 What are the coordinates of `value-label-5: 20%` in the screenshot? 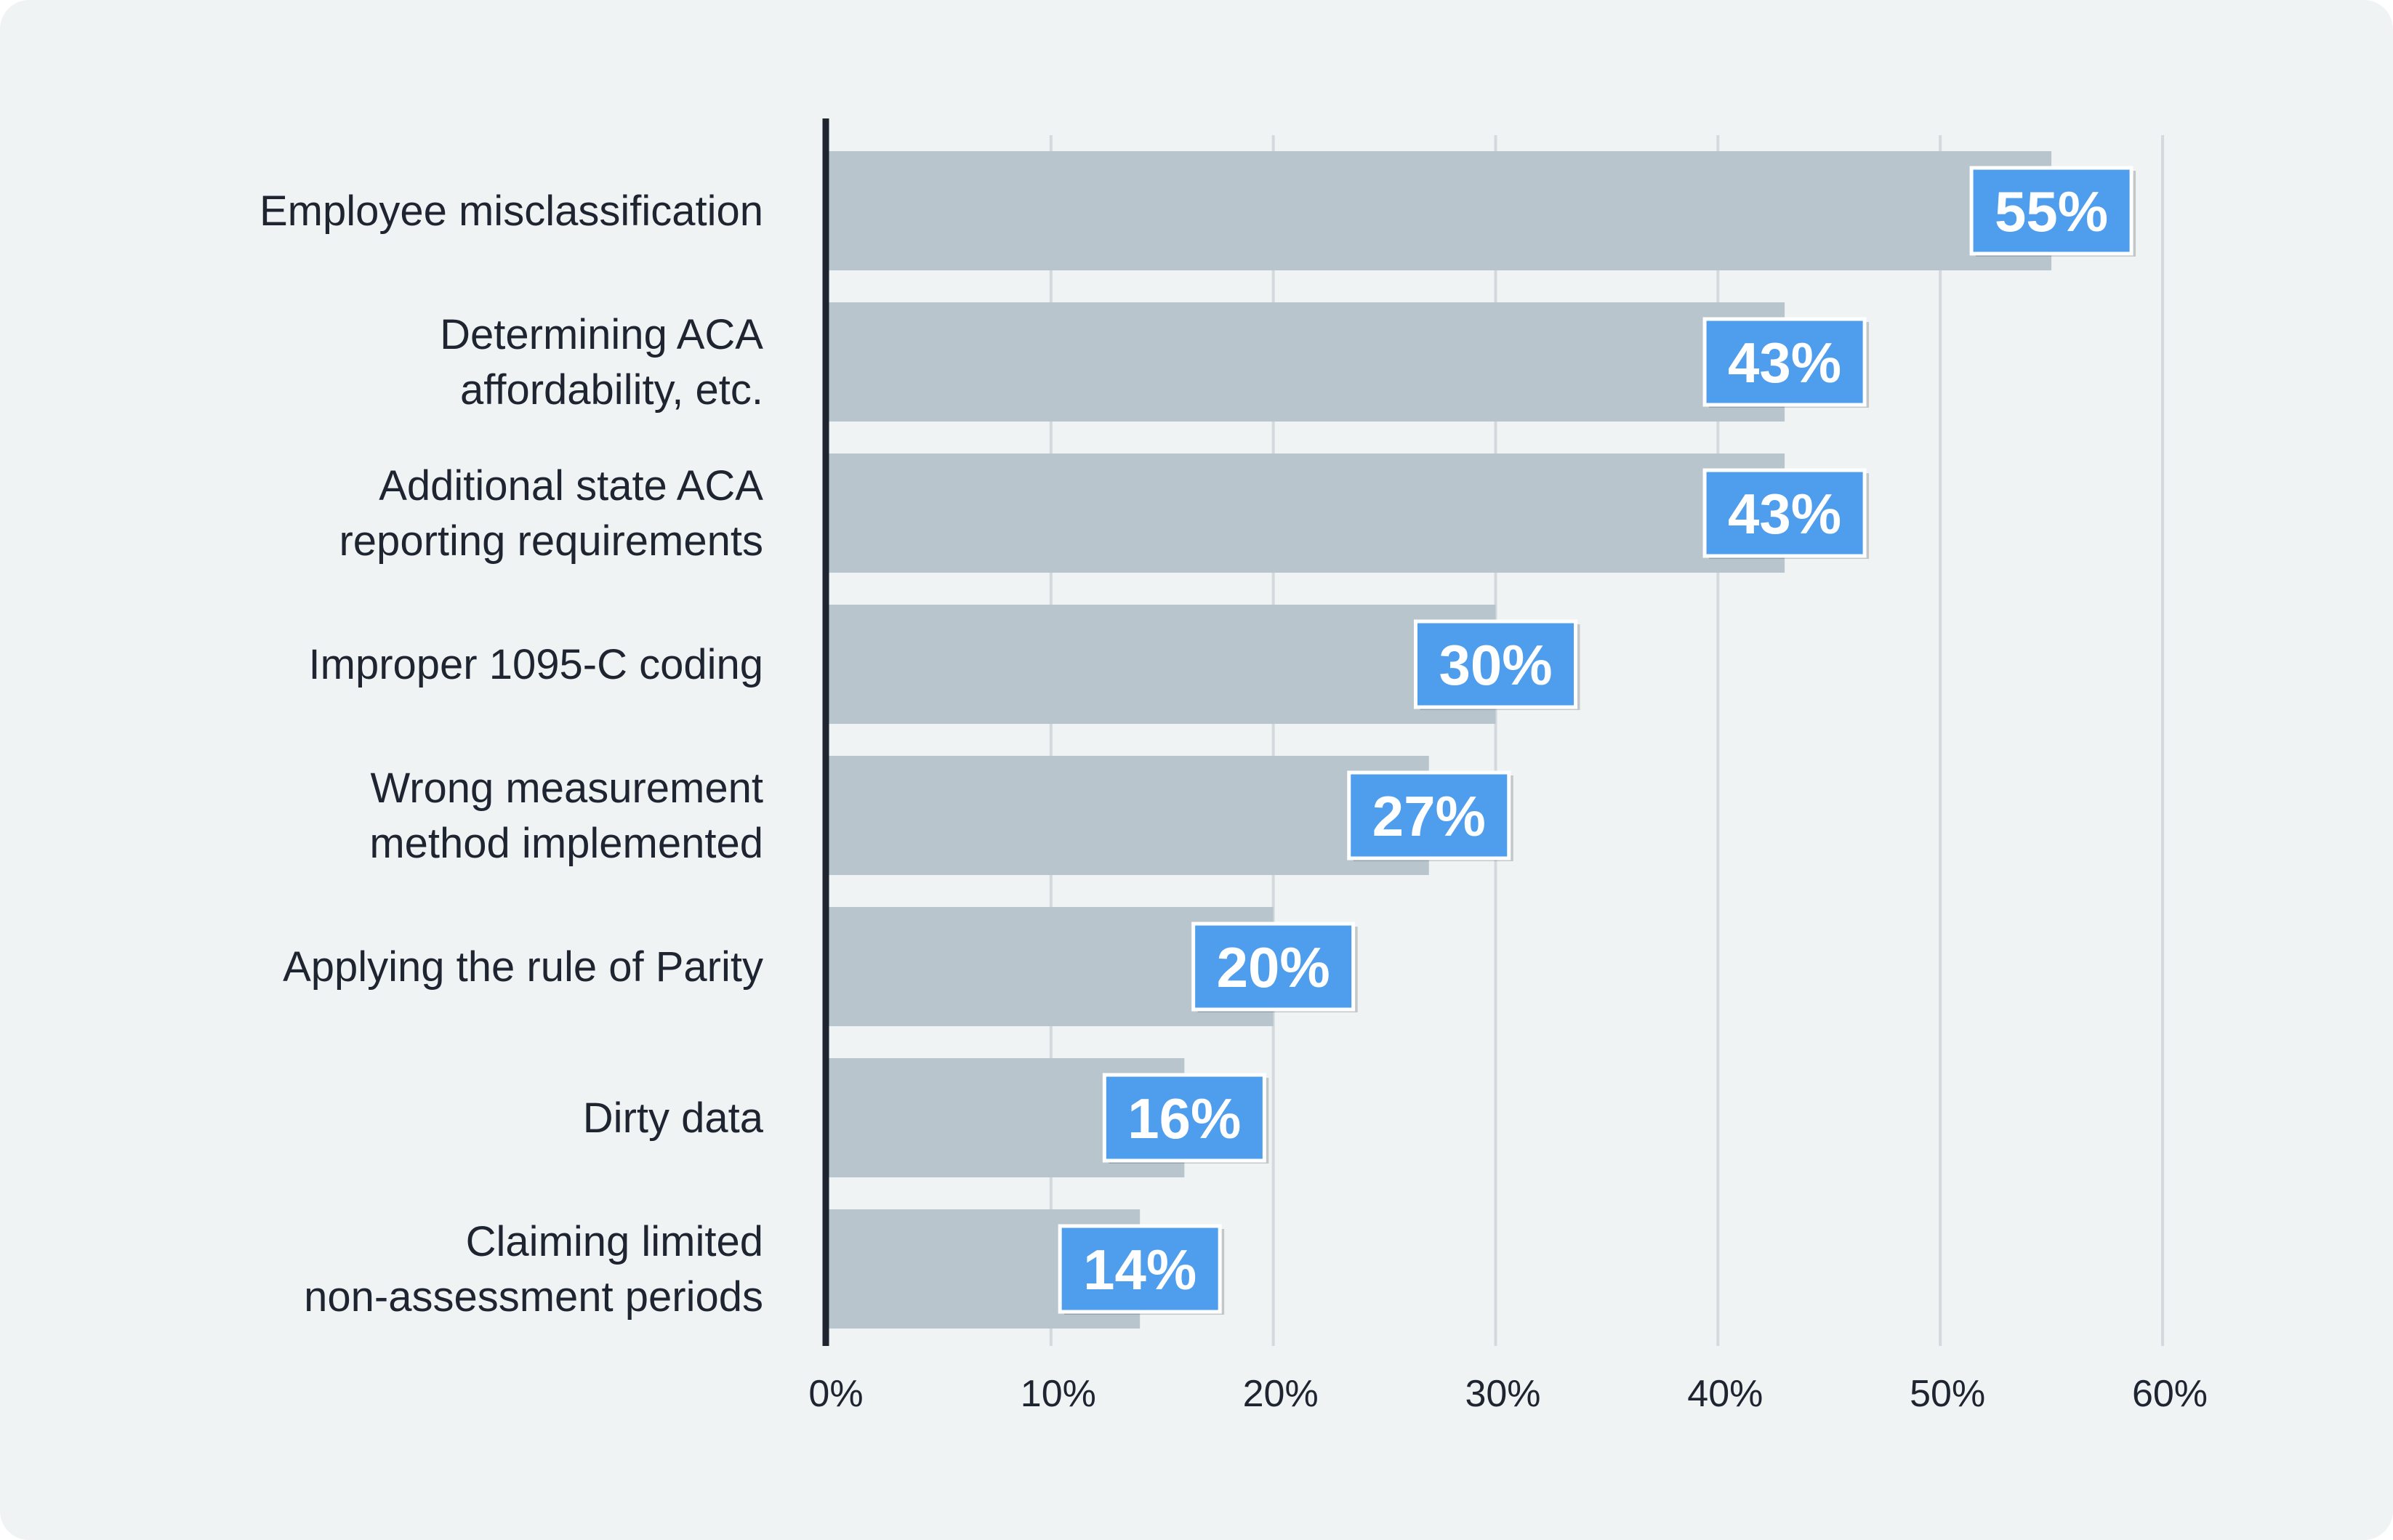 It's located at (1273, 967).